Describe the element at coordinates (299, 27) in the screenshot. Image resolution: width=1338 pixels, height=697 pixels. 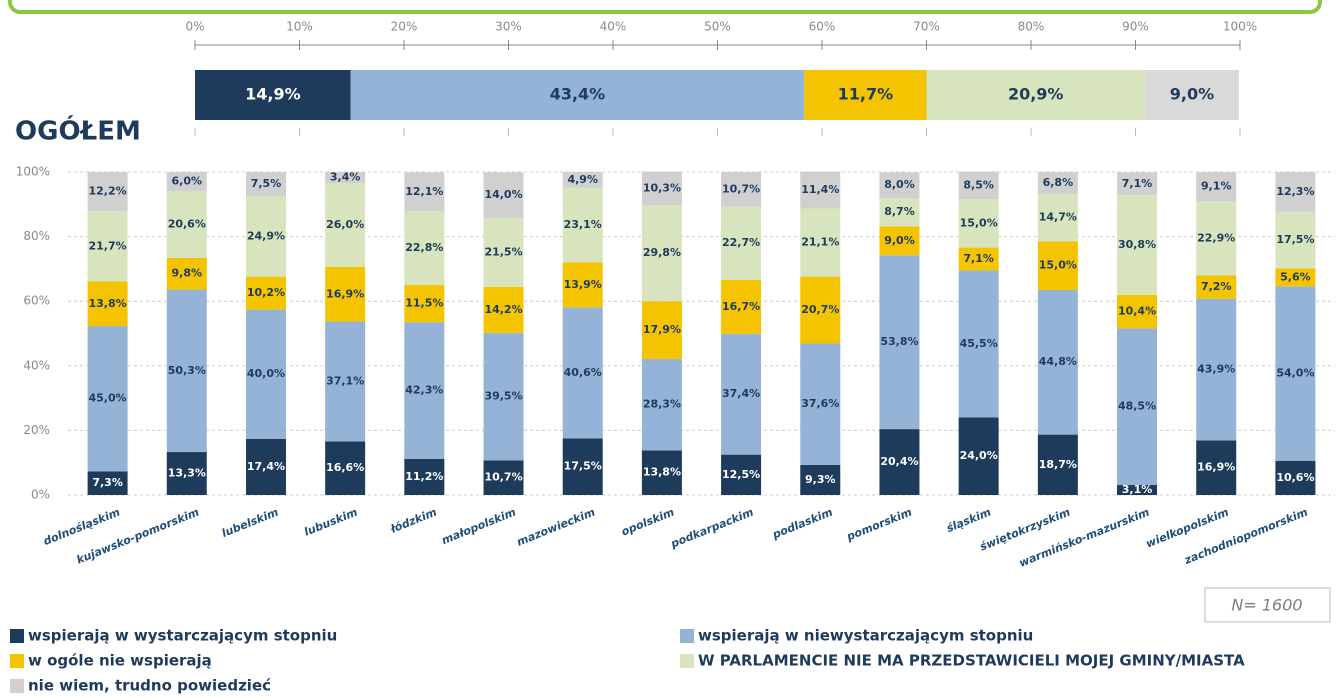
I see `x-tick-label: 10%` at that location.